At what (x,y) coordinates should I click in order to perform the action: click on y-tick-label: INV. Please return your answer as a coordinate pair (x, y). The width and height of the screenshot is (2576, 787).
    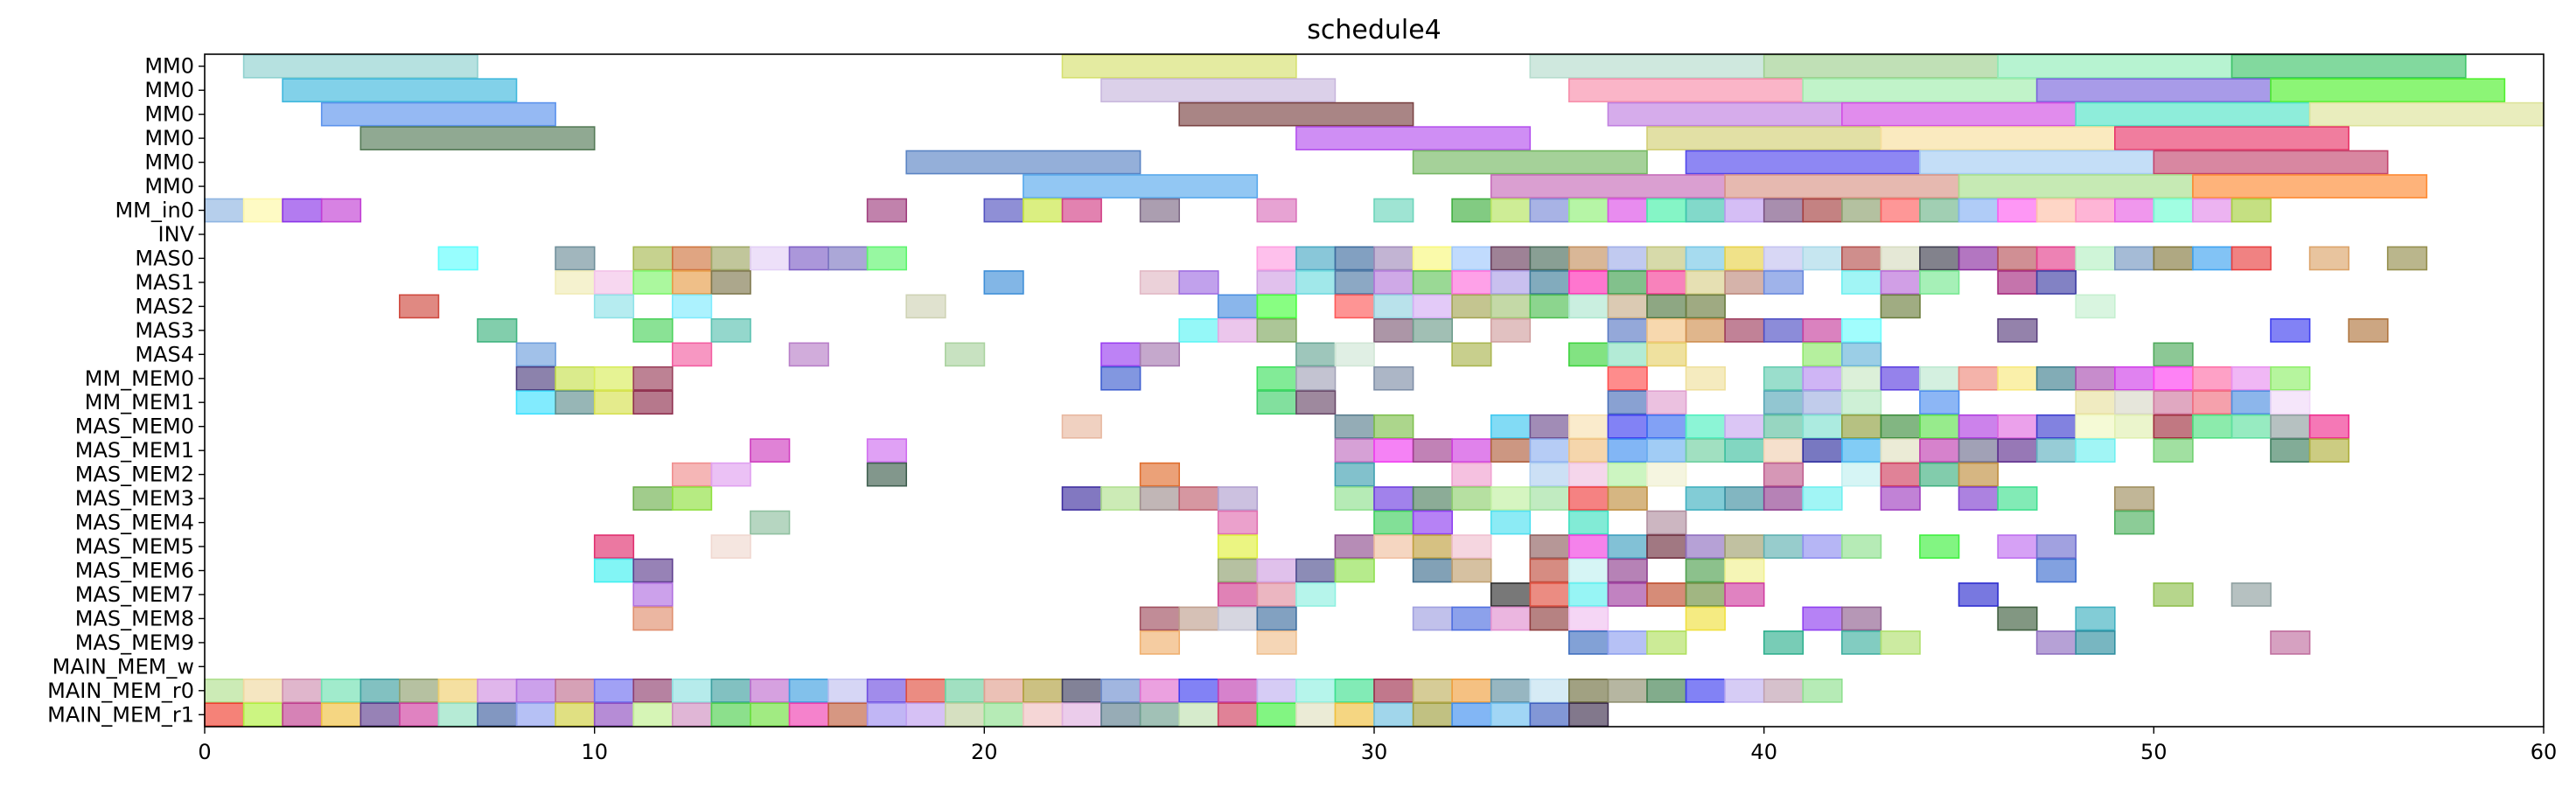
    Looking at the image, I should click on (176, 234).